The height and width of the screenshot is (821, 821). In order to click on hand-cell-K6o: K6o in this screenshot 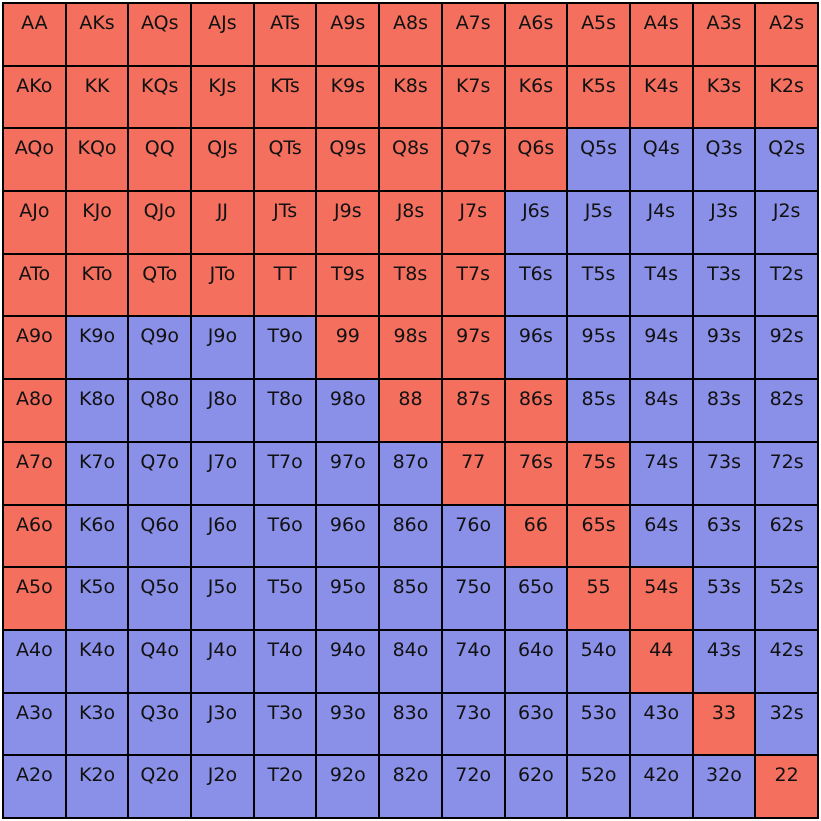, I will do `click(98, 537)`.